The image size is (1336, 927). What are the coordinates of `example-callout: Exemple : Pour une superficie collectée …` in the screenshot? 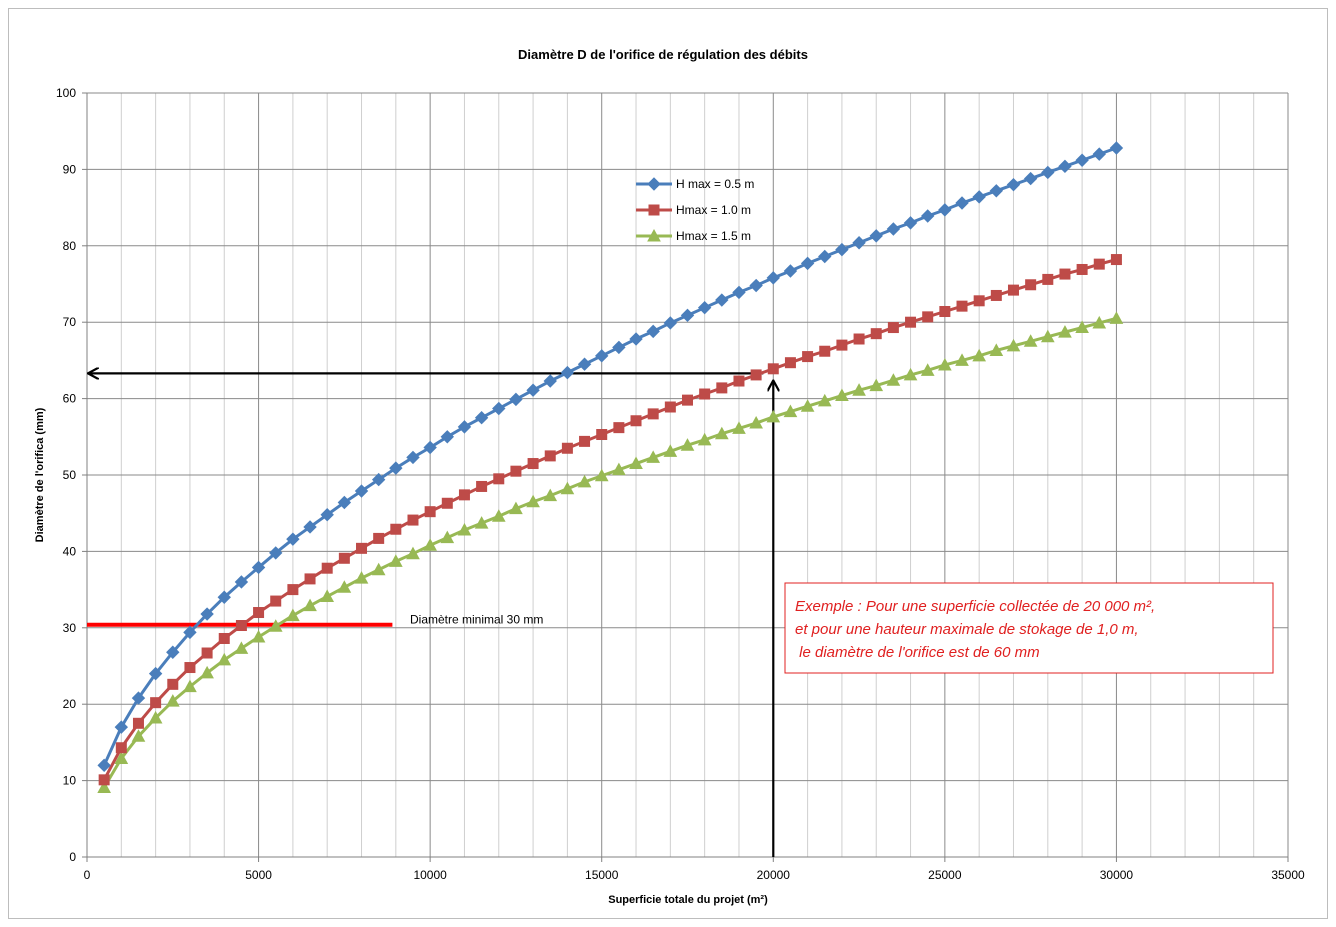 It's located at (1029, 628).